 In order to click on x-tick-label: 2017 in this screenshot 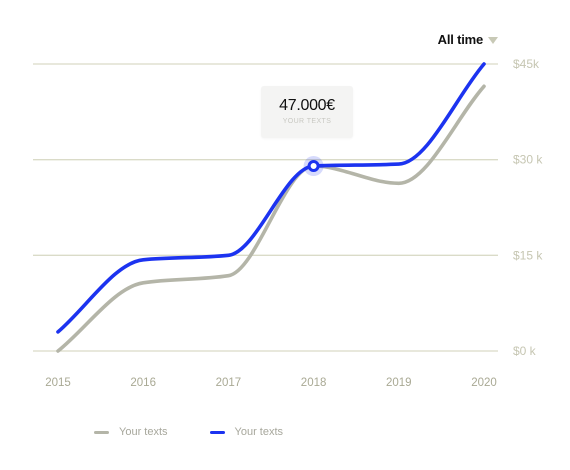, I will do `click(229, 383)`.